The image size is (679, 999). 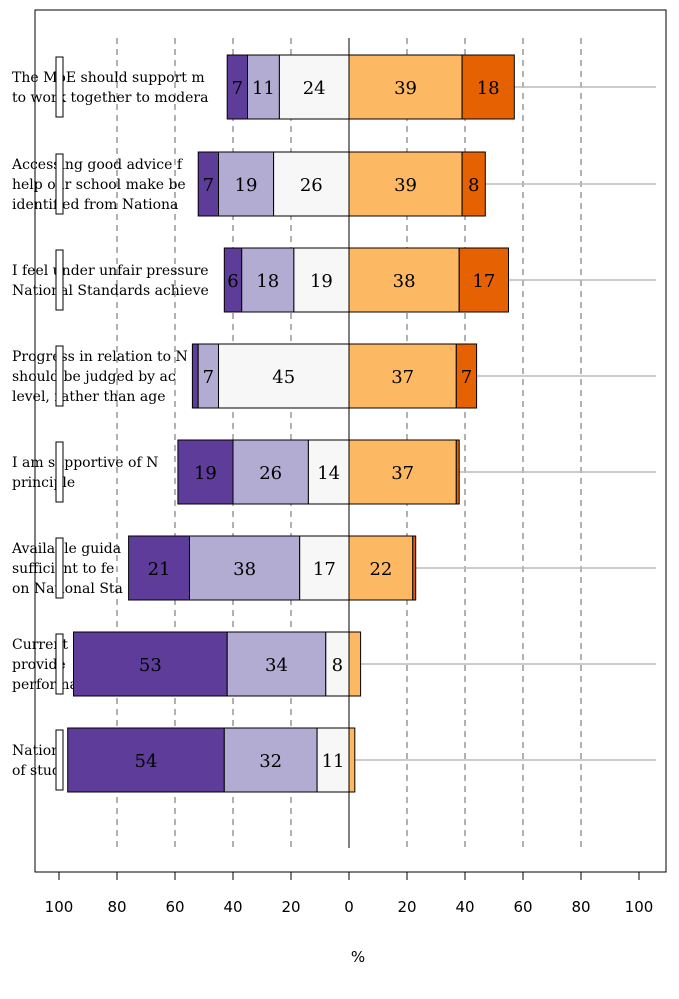 I want to click on statement-label: of stud, so click(x=36, y=771).